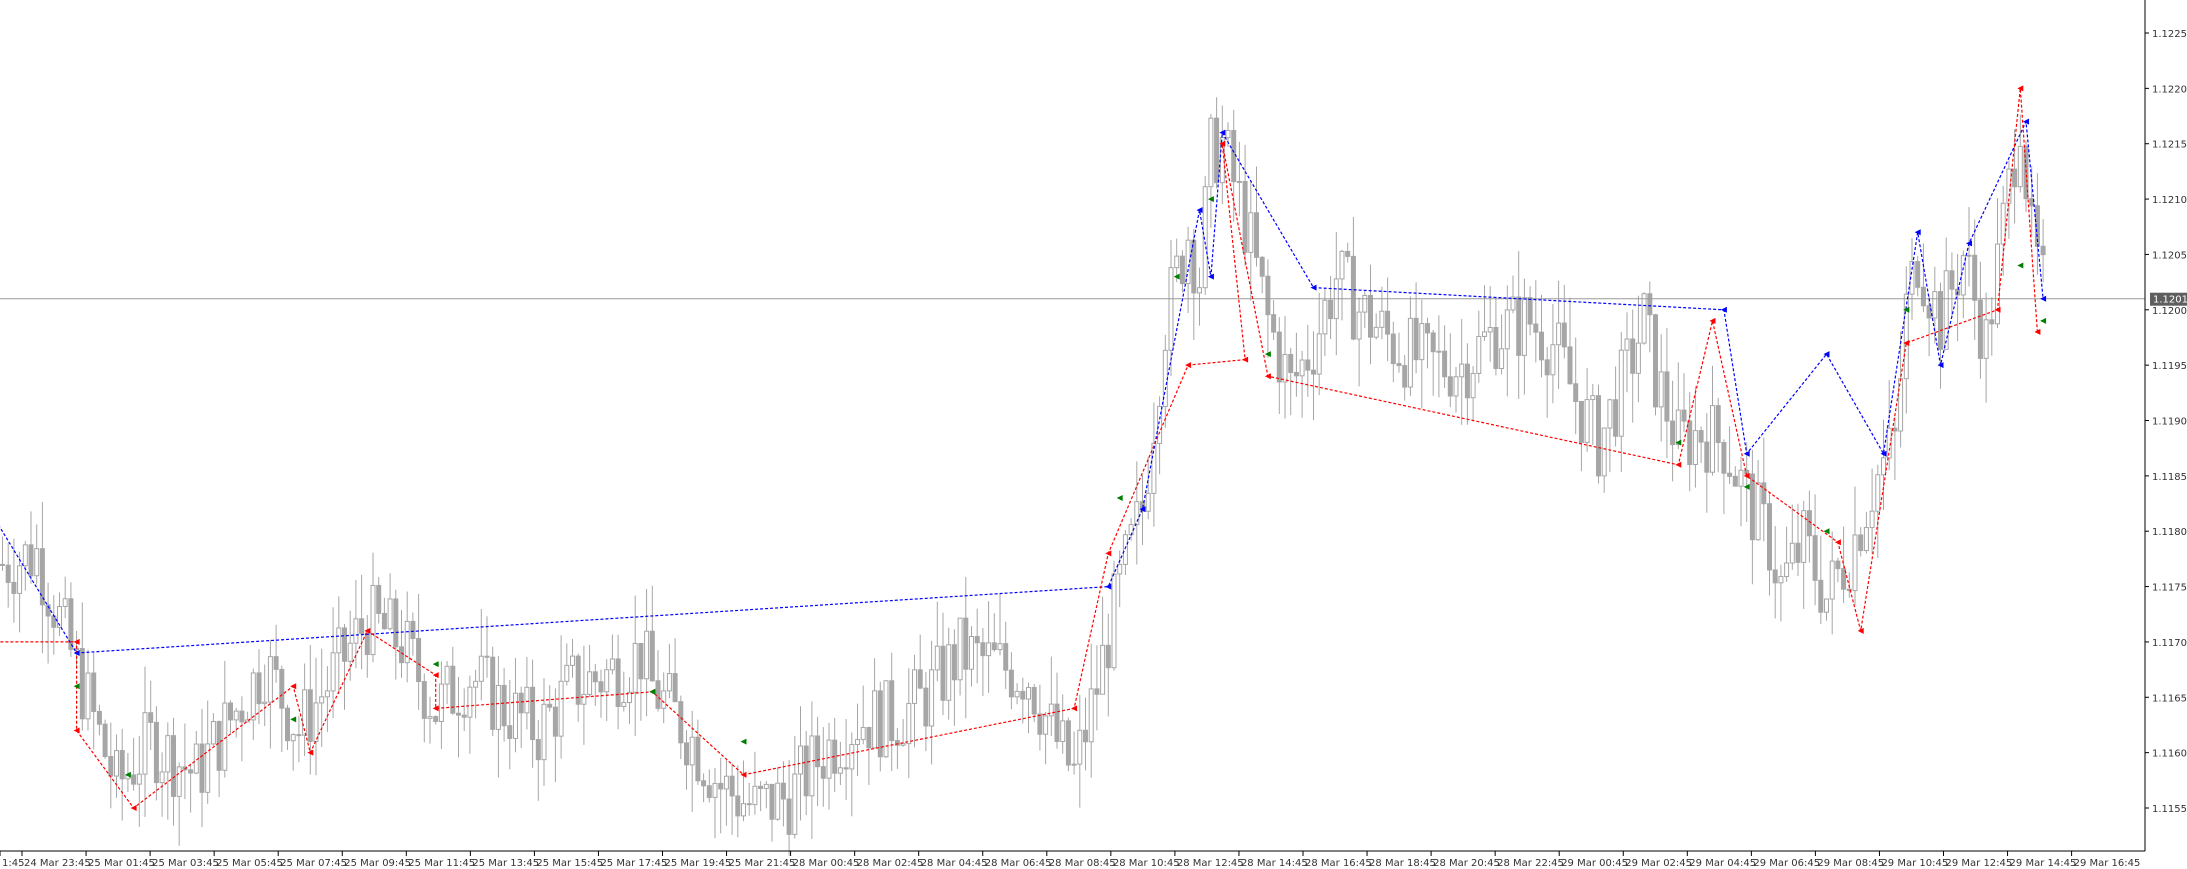 The width and height of the screenshot is (2187, 869). What do you see at coordinates (569, 863) in the screenshot?
I see `time-axis-label: 25 Mar 15:45` at bounding box center [569, 863].